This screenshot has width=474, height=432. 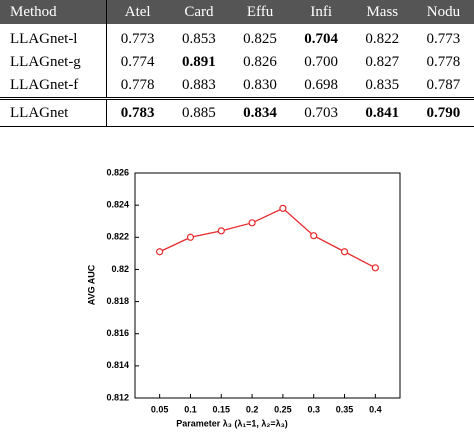 I want to click on cell: 0.787, so click(x=443, y=85).